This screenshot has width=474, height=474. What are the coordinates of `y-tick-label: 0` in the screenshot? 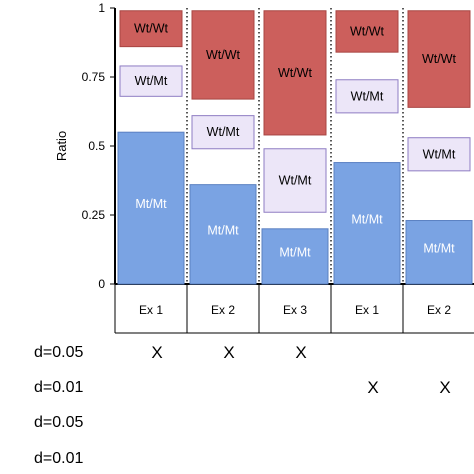 It's located at (101, 284).